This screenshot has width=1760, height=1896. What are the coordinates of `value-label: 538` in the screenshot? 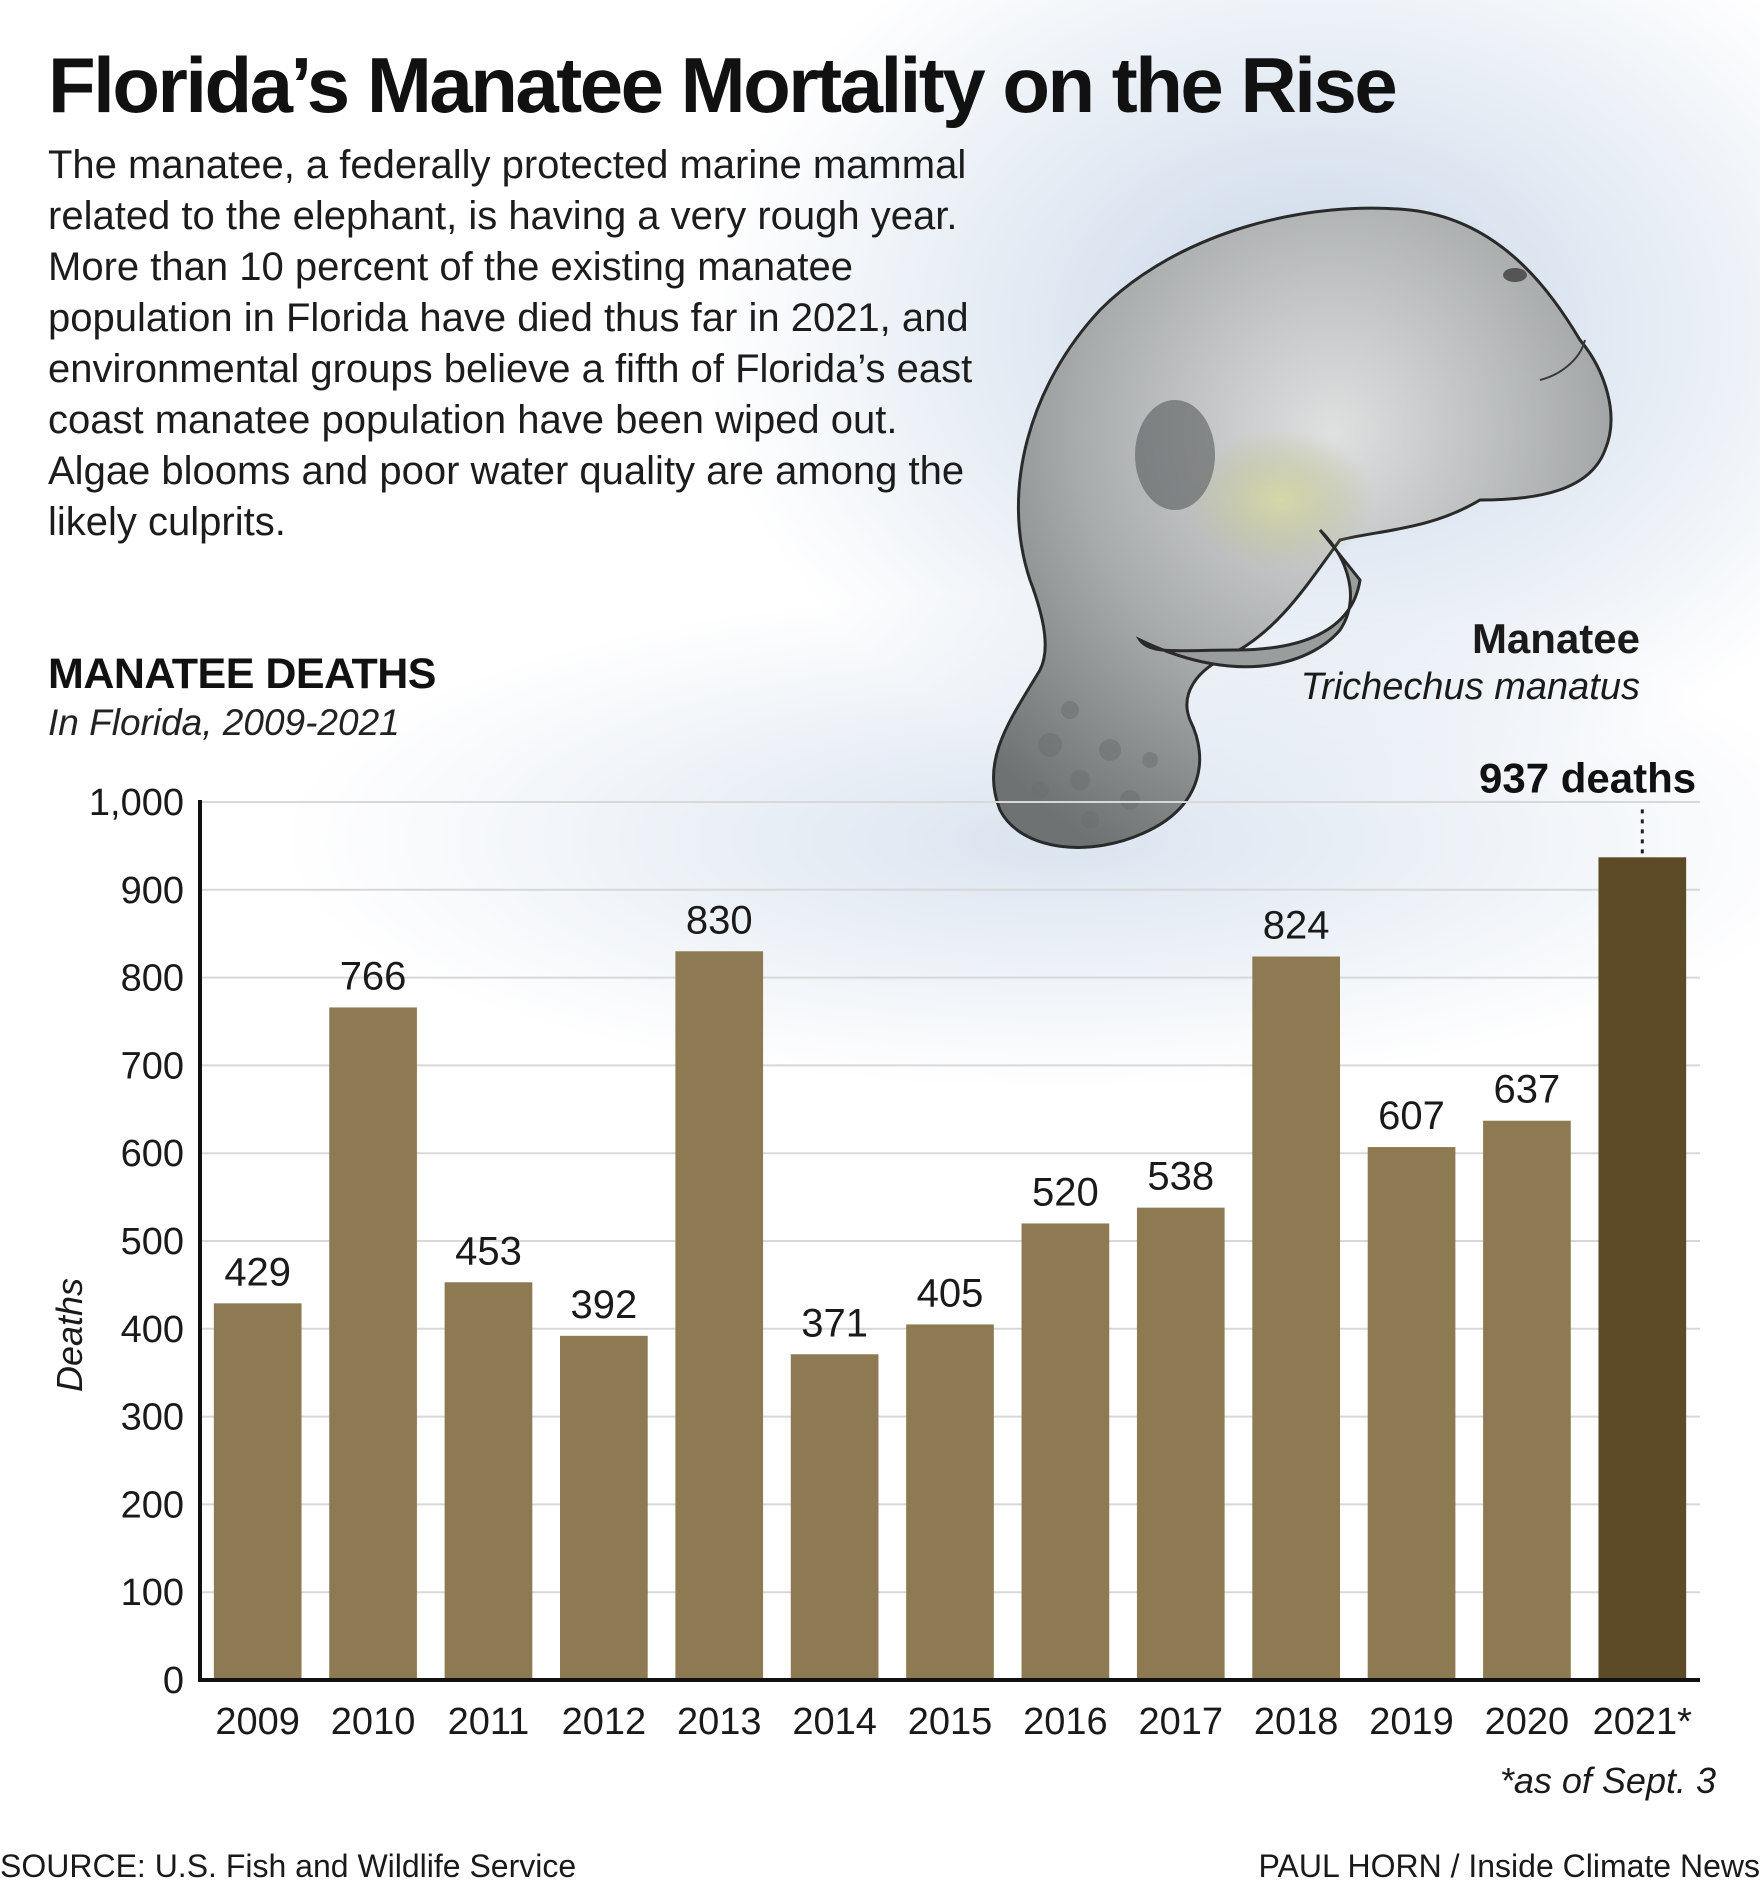 It's located at (1180, 1177).